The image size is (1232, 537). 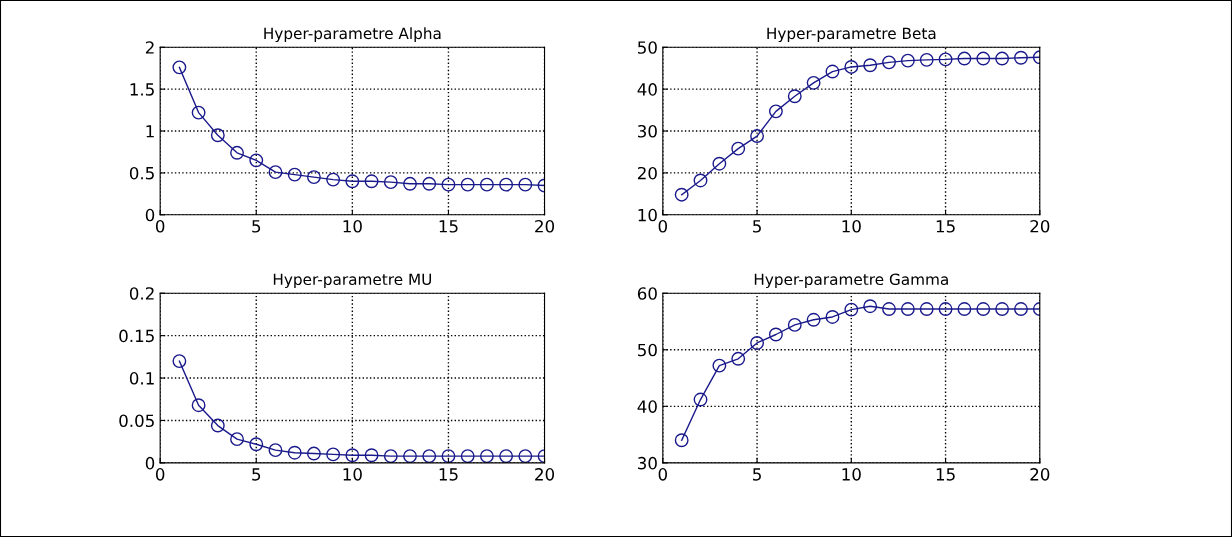 I want to click on y-tick-label: 60, so click(x=647, y=293).